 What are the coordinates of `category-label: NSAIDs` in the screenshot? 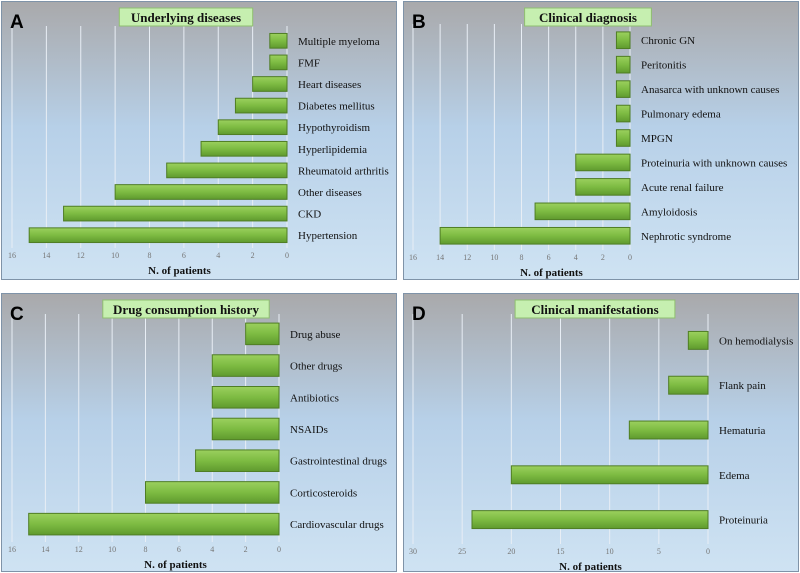 It's located at (309, 430).